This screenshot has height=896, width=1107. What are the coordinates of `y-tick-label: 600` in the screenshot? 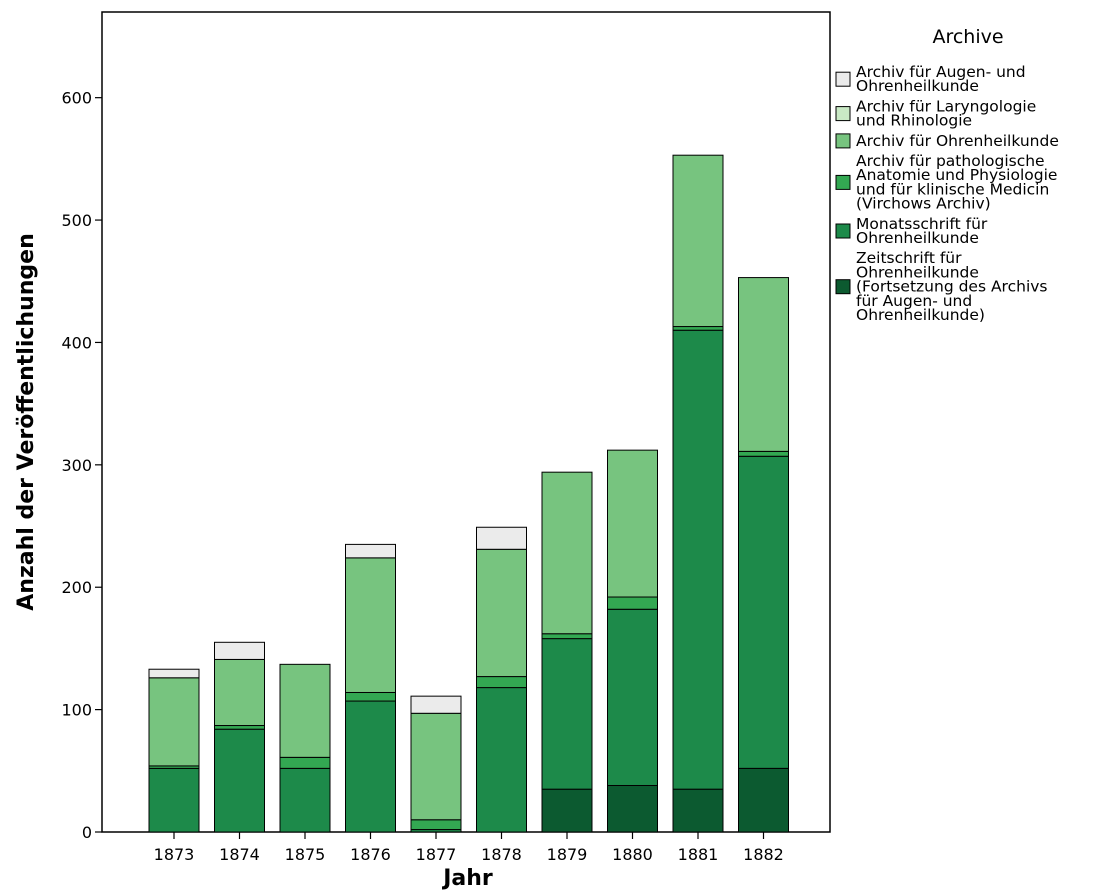 It's located at (76, 98).